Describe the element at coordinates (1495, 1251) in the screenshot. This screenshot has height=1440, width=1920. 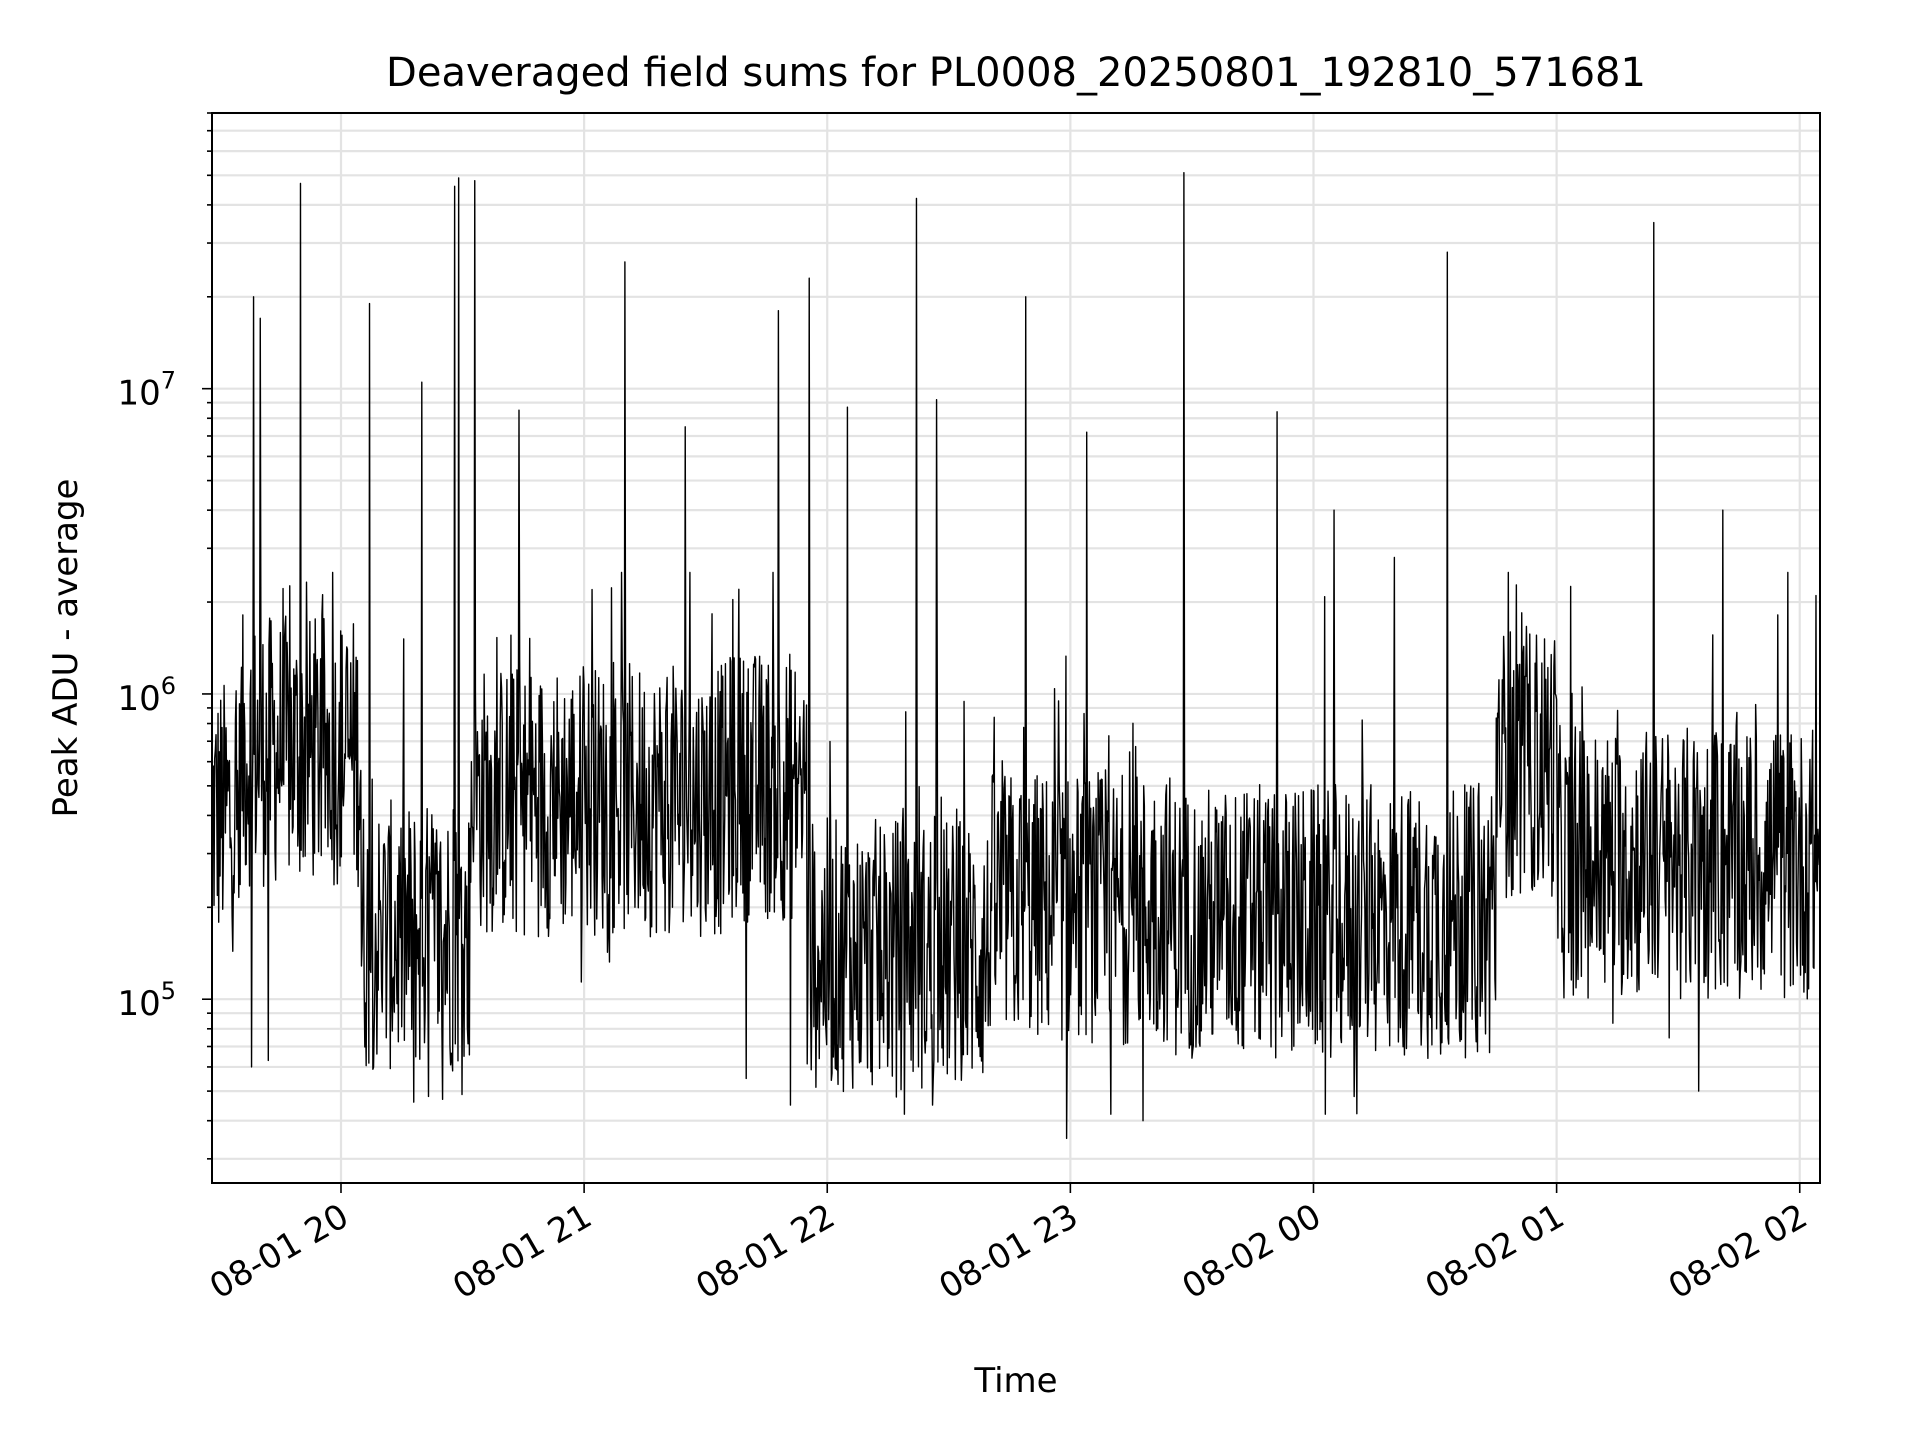
I see `x-tick-label: 08-02 01` at that location.